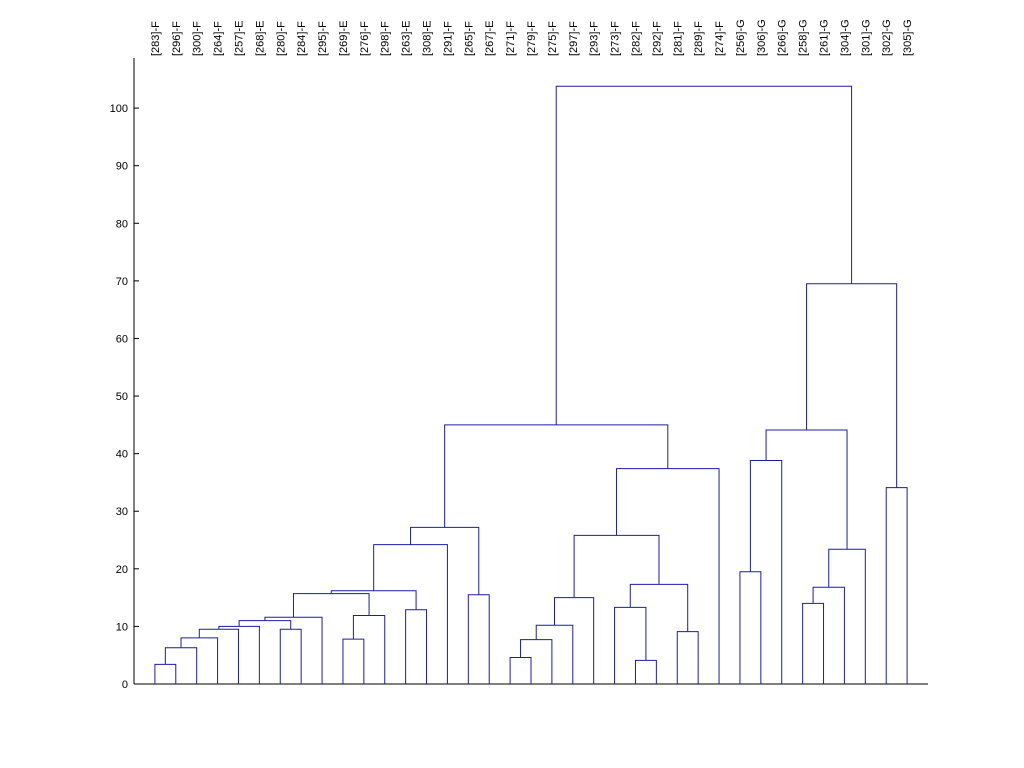 The width and height of the screenshot is (1024, 768). Describe the element at coordinates (122, 512) in the screenshot. I see `y-tick-label: 30` at that location.